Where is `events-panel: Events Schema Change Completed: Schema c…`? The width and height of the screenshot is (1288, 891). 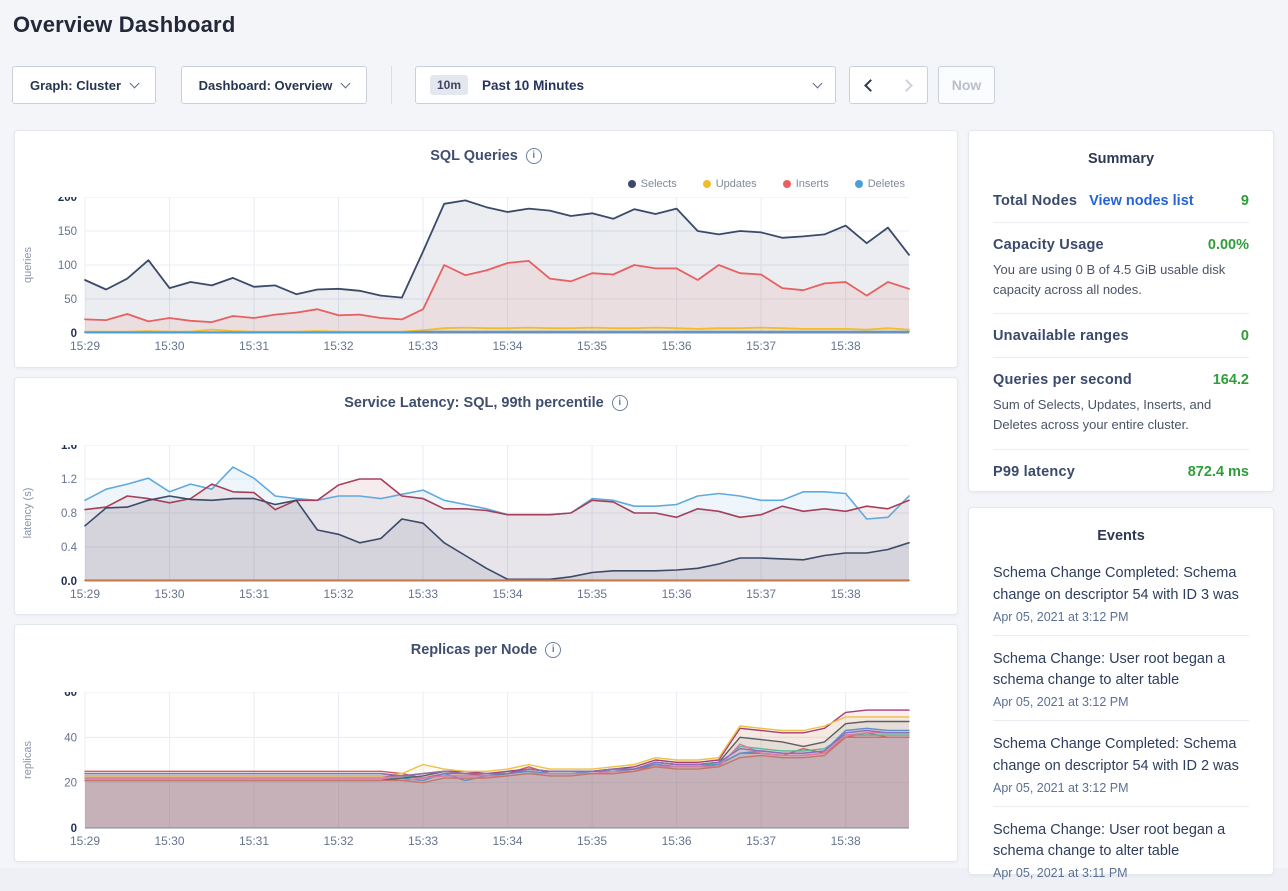
events-panel: Events Schema Change Completed: Schema c… is located at coordinates (1121, 691).